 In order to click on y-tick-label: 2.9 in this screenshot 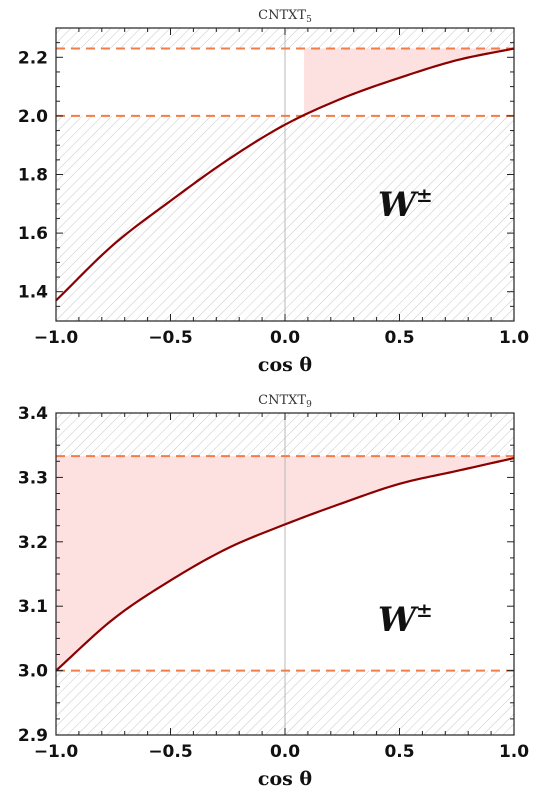, I will do `click(33, 736)`.